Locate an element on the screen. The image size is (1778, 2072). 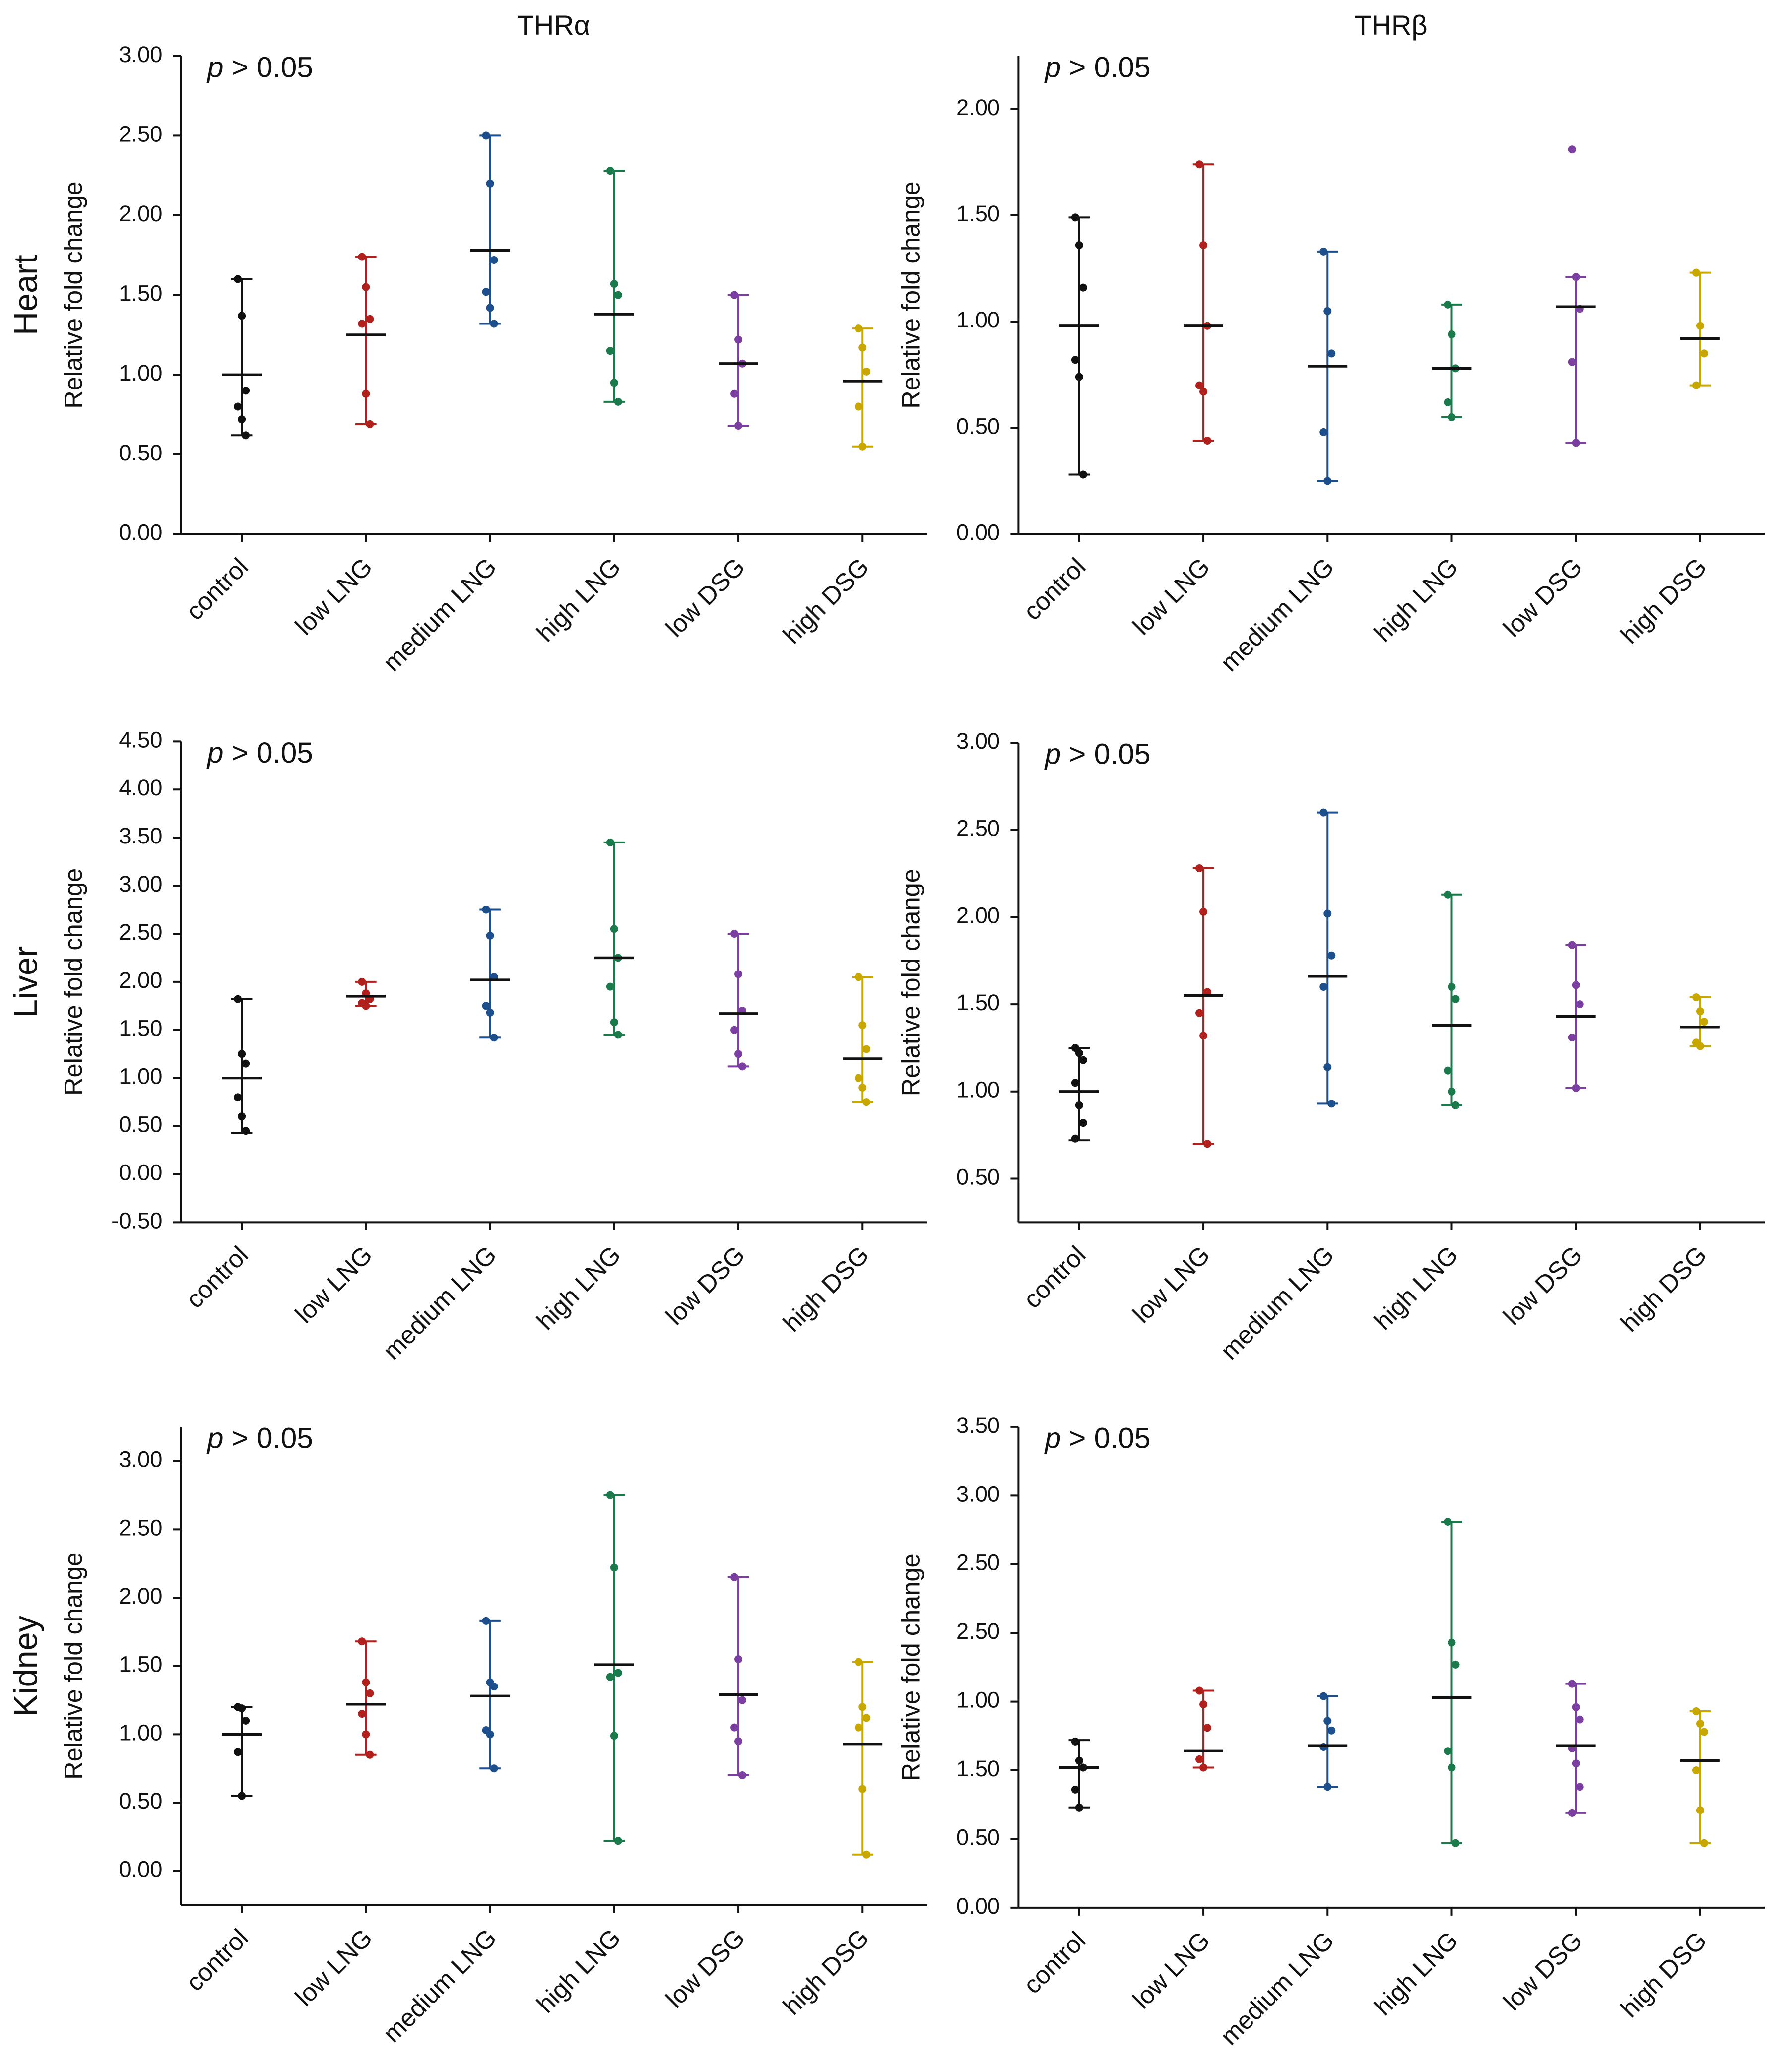
x-tick-label: high LNG is located at coordinates (578, 599).